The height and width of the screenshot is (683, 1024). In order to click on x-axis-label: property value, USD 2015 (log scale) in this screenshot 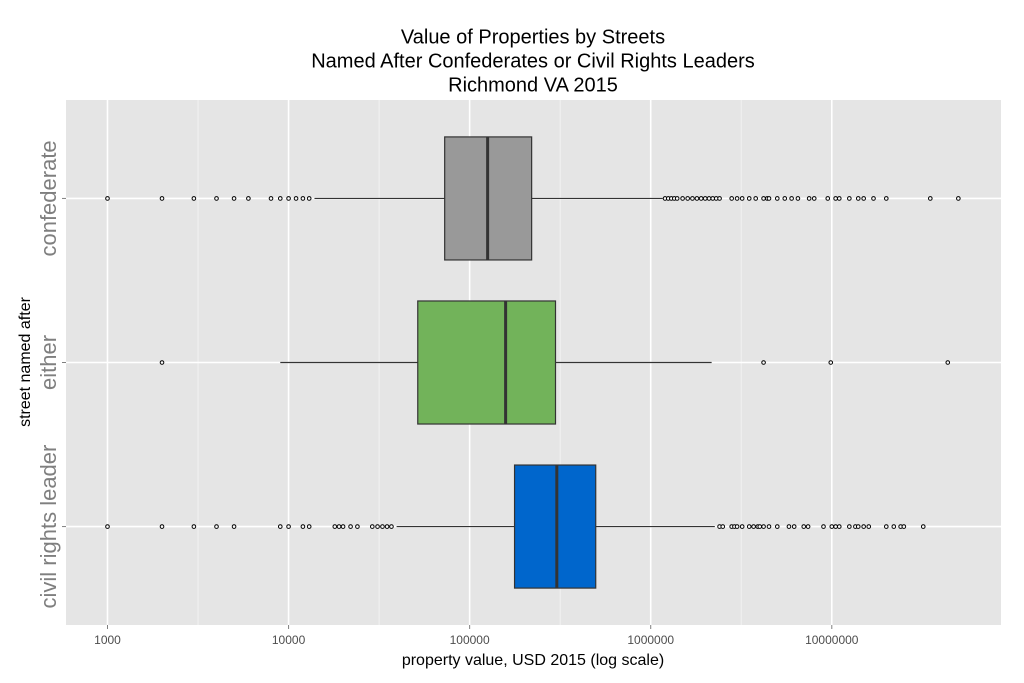, I will do `click(533, 660)`.